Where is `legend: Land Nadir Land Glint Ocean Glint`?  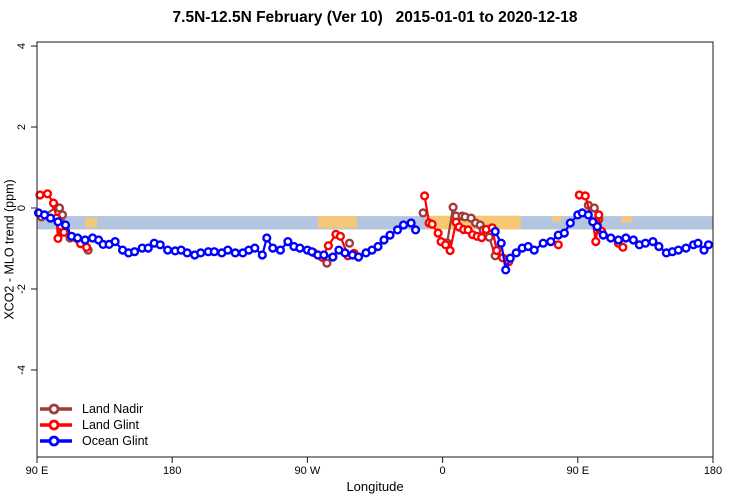 legend: Land Nadir Land Glint Ocean Glint is located at coordinates (93, 425).